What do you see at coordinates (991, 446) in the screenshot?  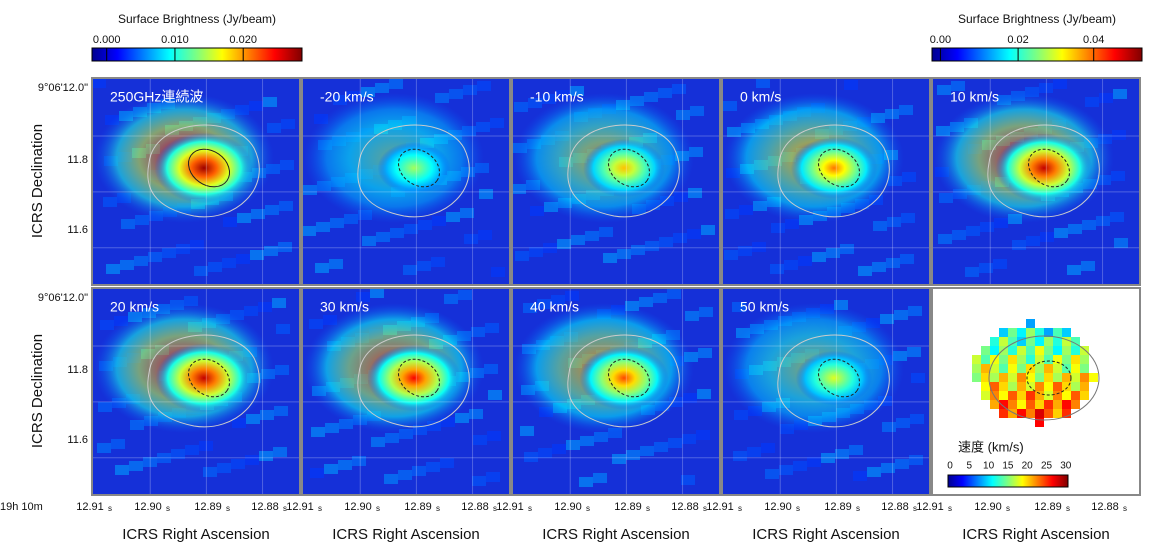 I see `velocity-title: 速度 (km/s)` at bounding box center [991, 446].